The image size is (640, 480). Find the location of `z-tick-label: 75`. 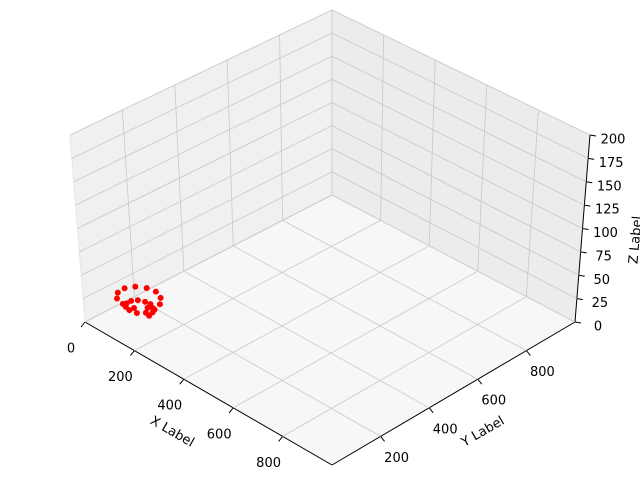

z-tick-label: 75 is located at coordinates (603, 256).